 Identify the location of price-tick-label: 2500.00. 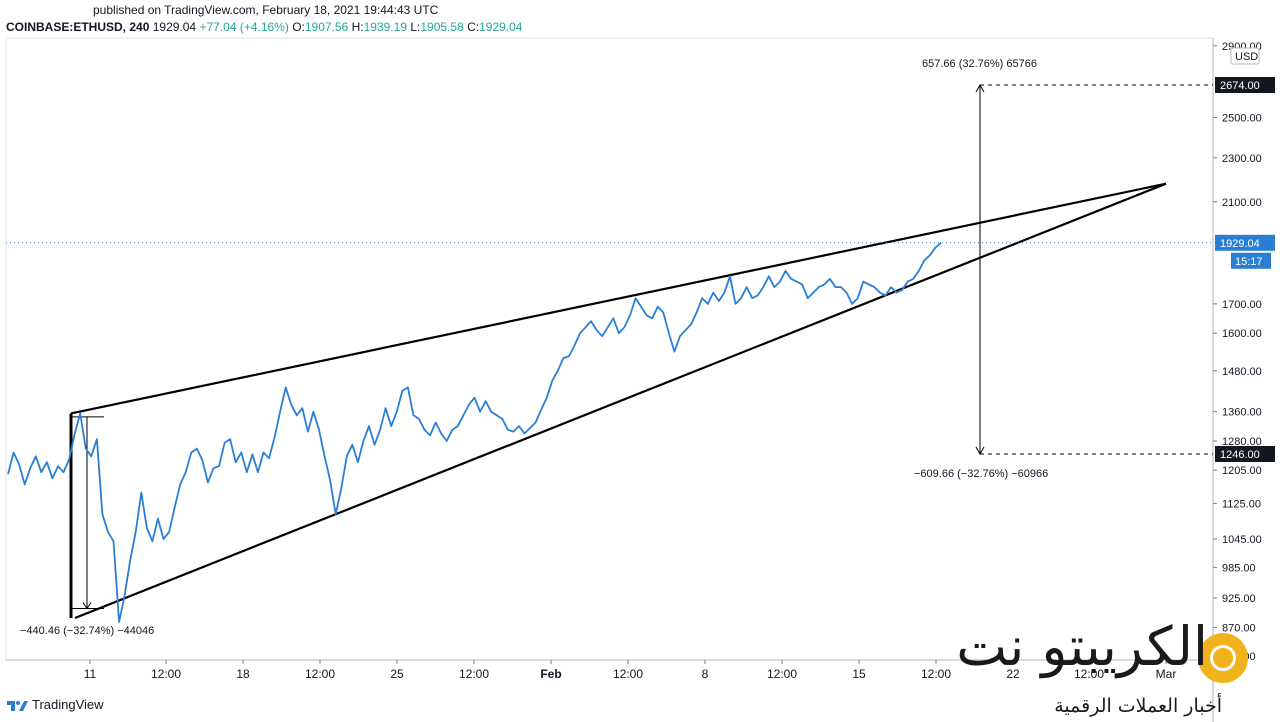
(1242, 119).